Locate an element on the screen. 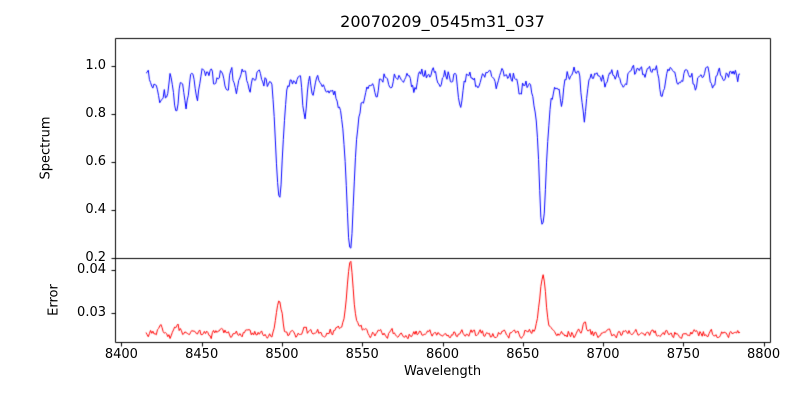  x-tick-label: 8500 is located at coordinates (282, 354).